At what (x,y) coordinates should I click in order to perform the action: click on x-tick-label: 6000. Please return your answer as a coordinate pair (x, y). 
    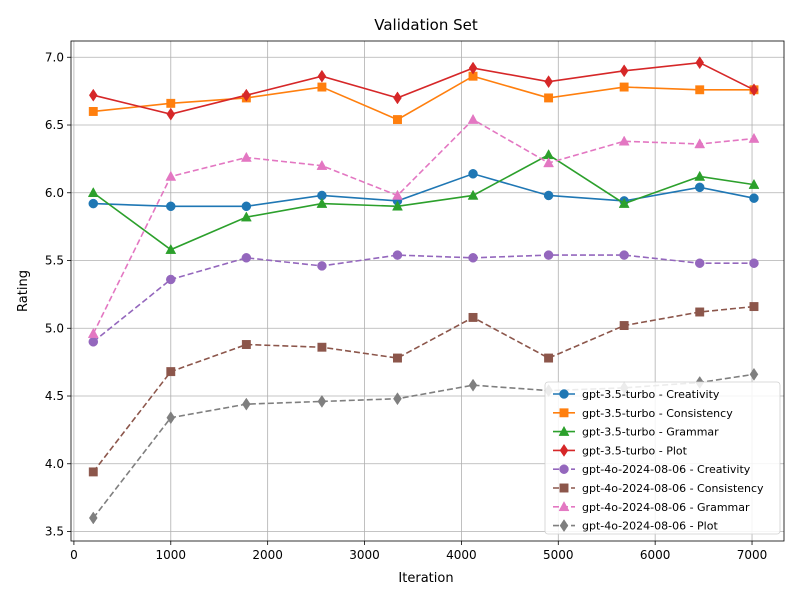
    Looking at the image, I should click on (655, 555).